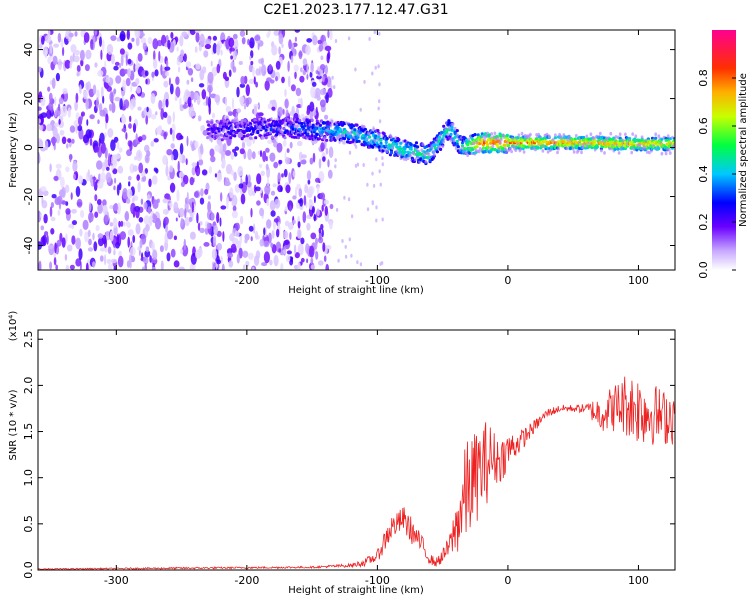 The height and width of the screenshot is (600, 750). Describe the element at coordinates (28, 99) in the screenshot. I see `top-y-tick-label: 20` at that location.